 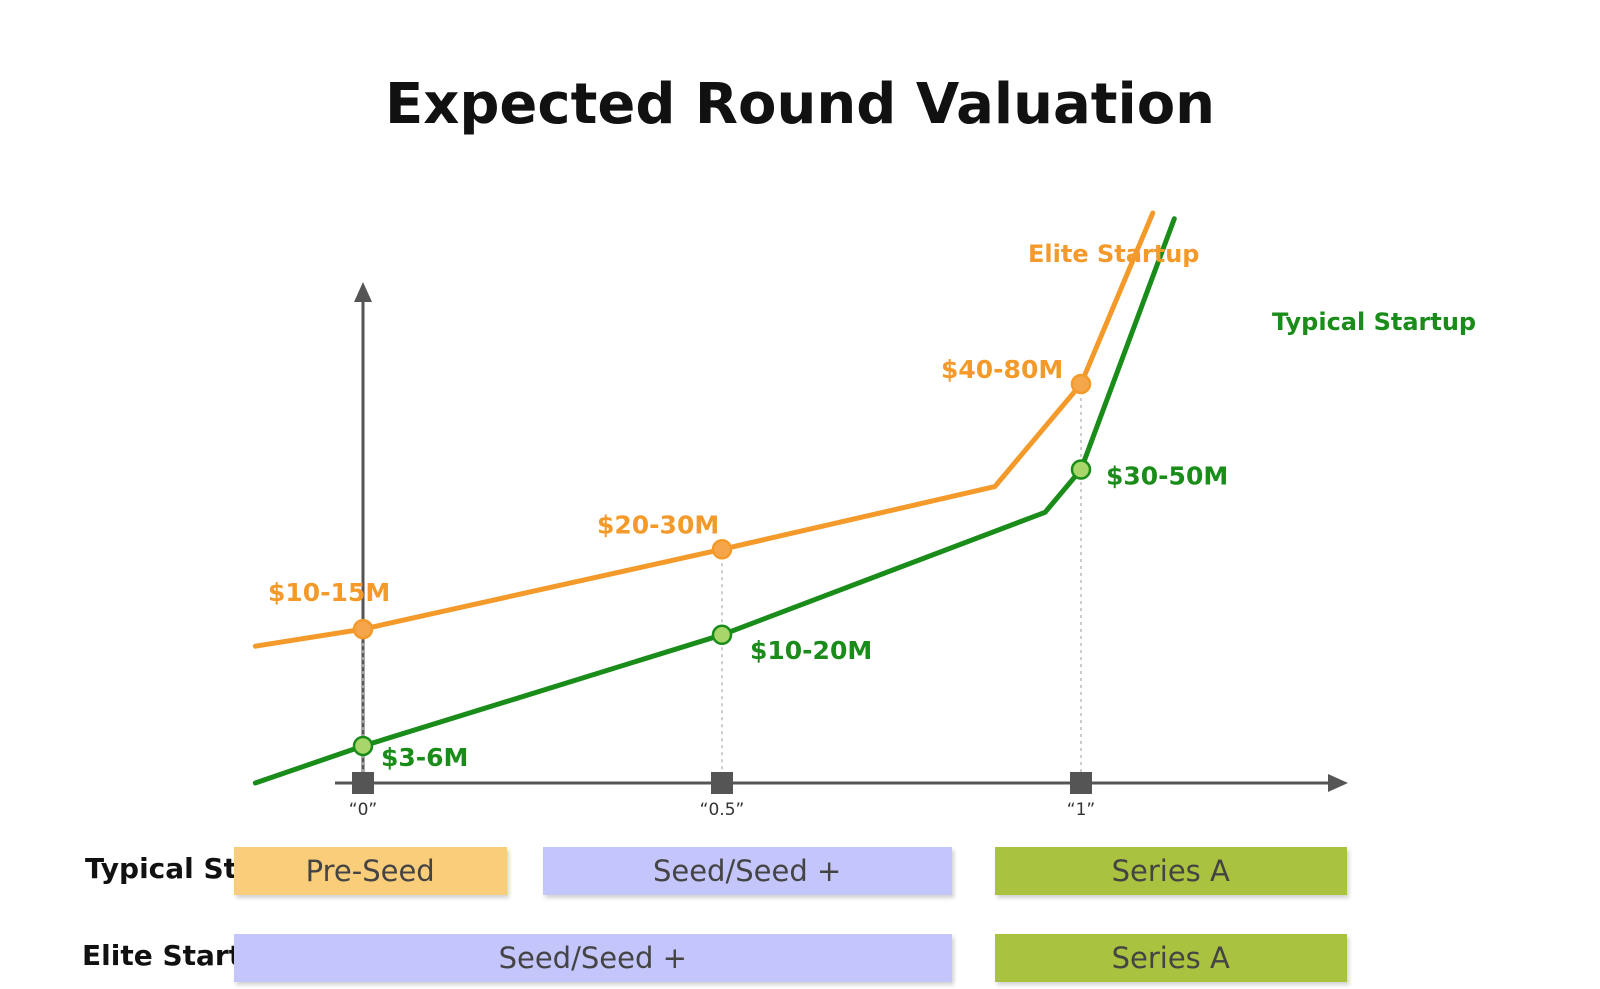 I want to click on x-axis-arrow, so click(x=1338, y=783).